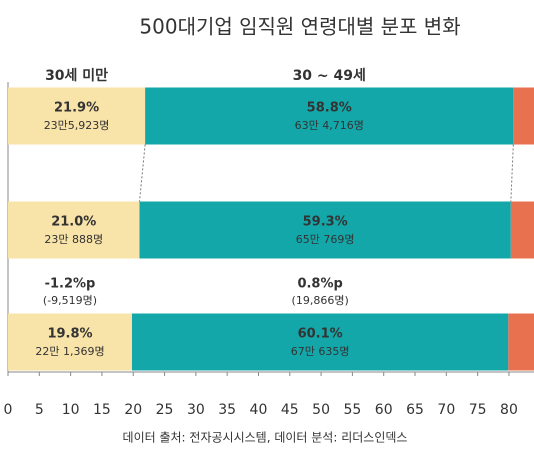 The image size is (534, 462). Describe the element at coordinates (319, 284) in the screenshot. I see `change-label: 0.8%p` at that location.